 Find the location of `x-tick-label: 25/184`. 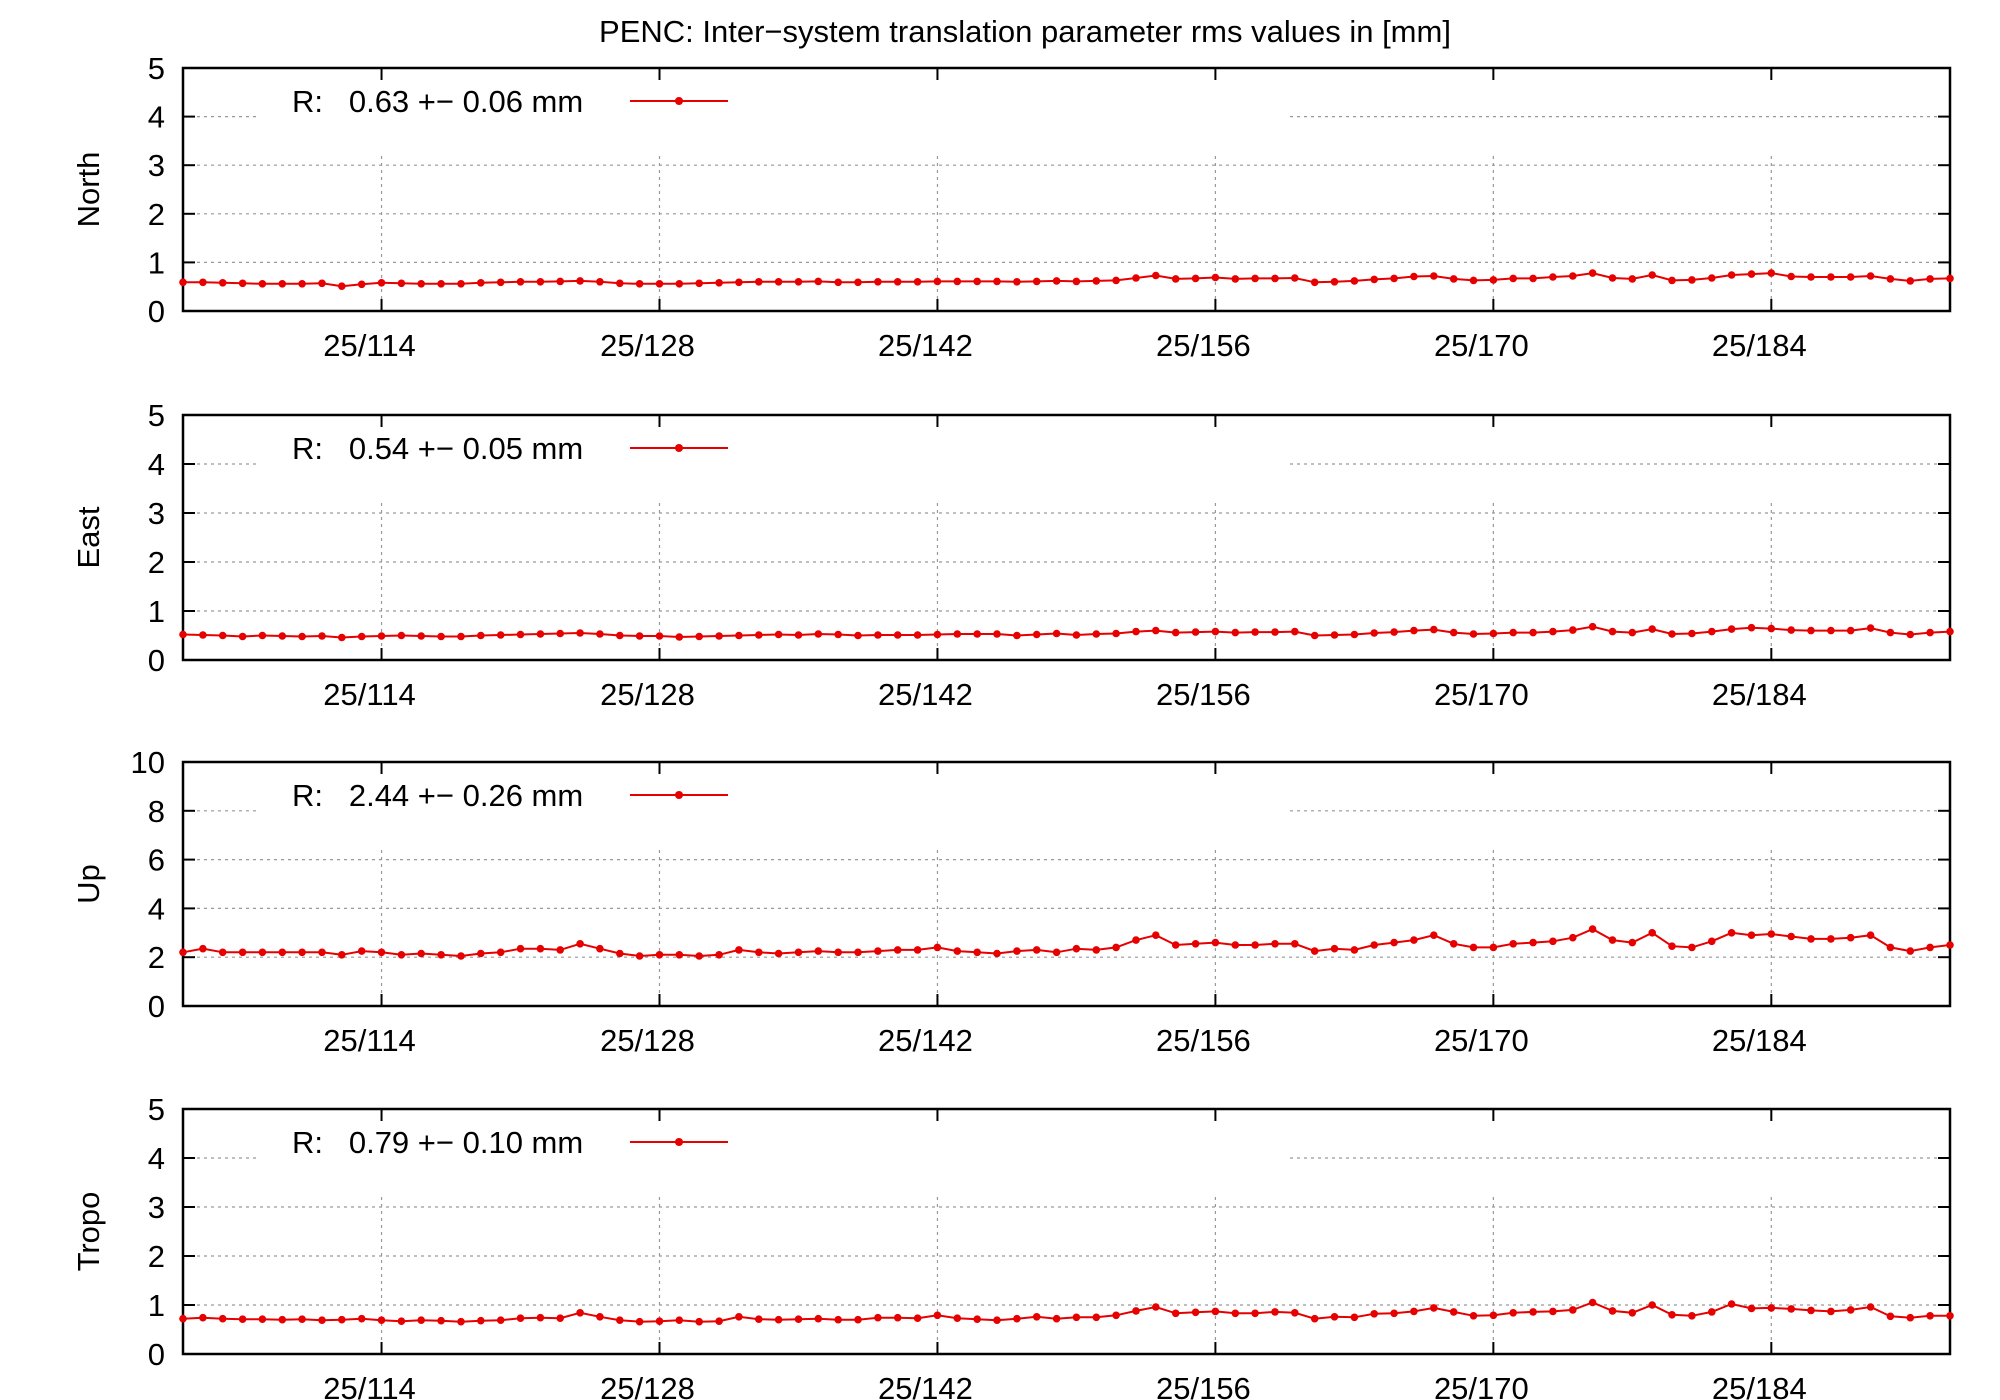

x-tick-label: 25/184 is located at coordinates (1759, 345).